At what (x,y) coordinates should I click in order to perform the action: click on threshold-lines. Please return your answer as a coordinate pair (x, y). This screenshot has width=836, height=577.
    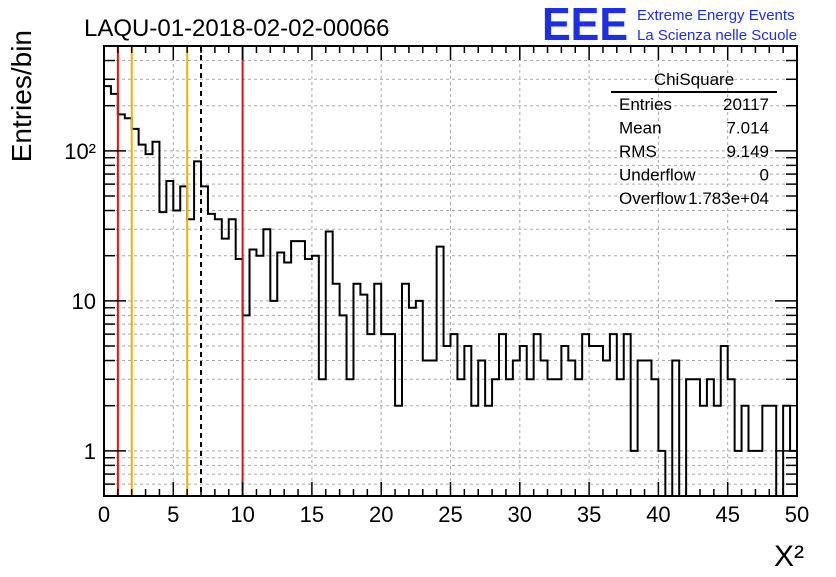
    Looking at the image, I should click on (180, 271).